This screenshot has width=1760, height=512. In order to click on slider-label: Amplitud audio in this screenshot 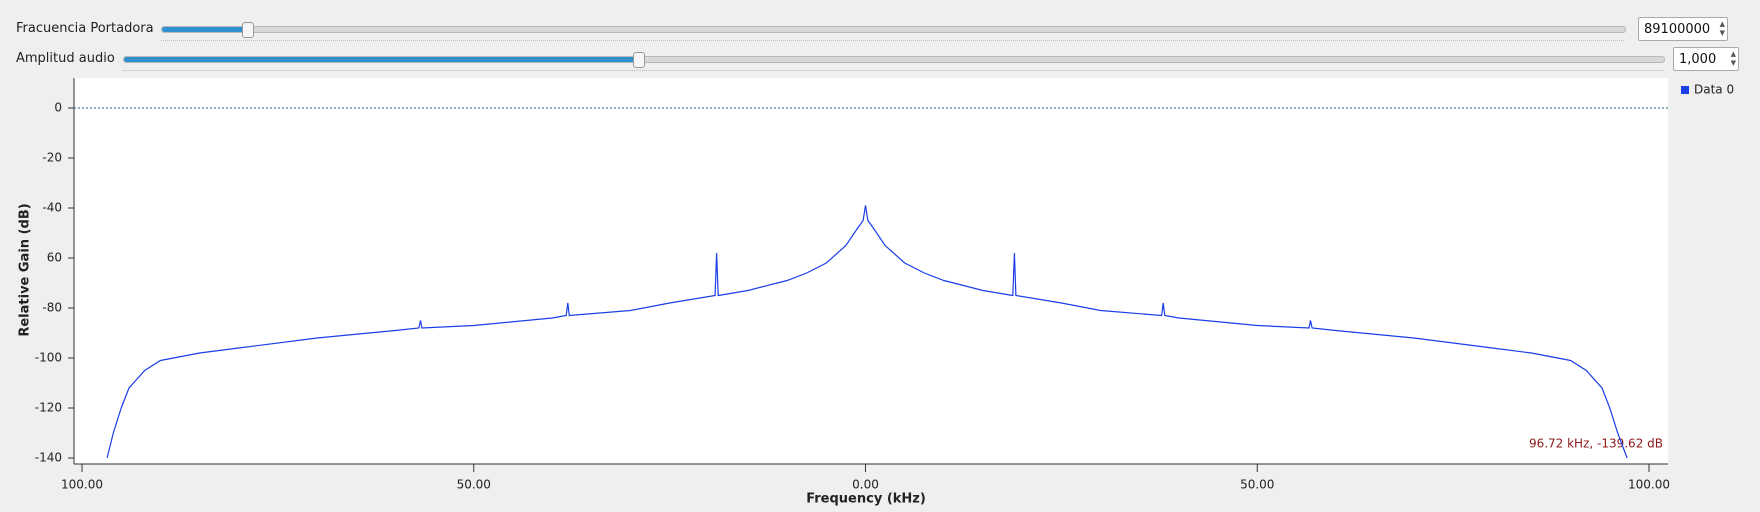, I will do `click(65, 58)`.